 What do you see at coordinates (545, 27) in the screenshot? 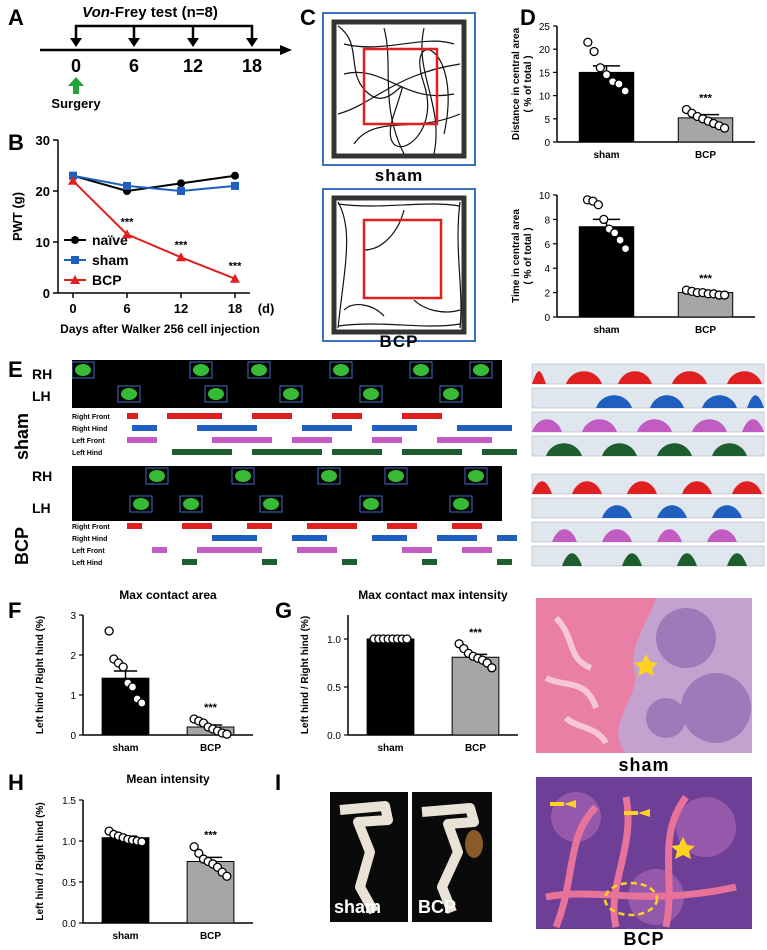
I see `y-tick-label: 25` at bounding box center [545, 27].